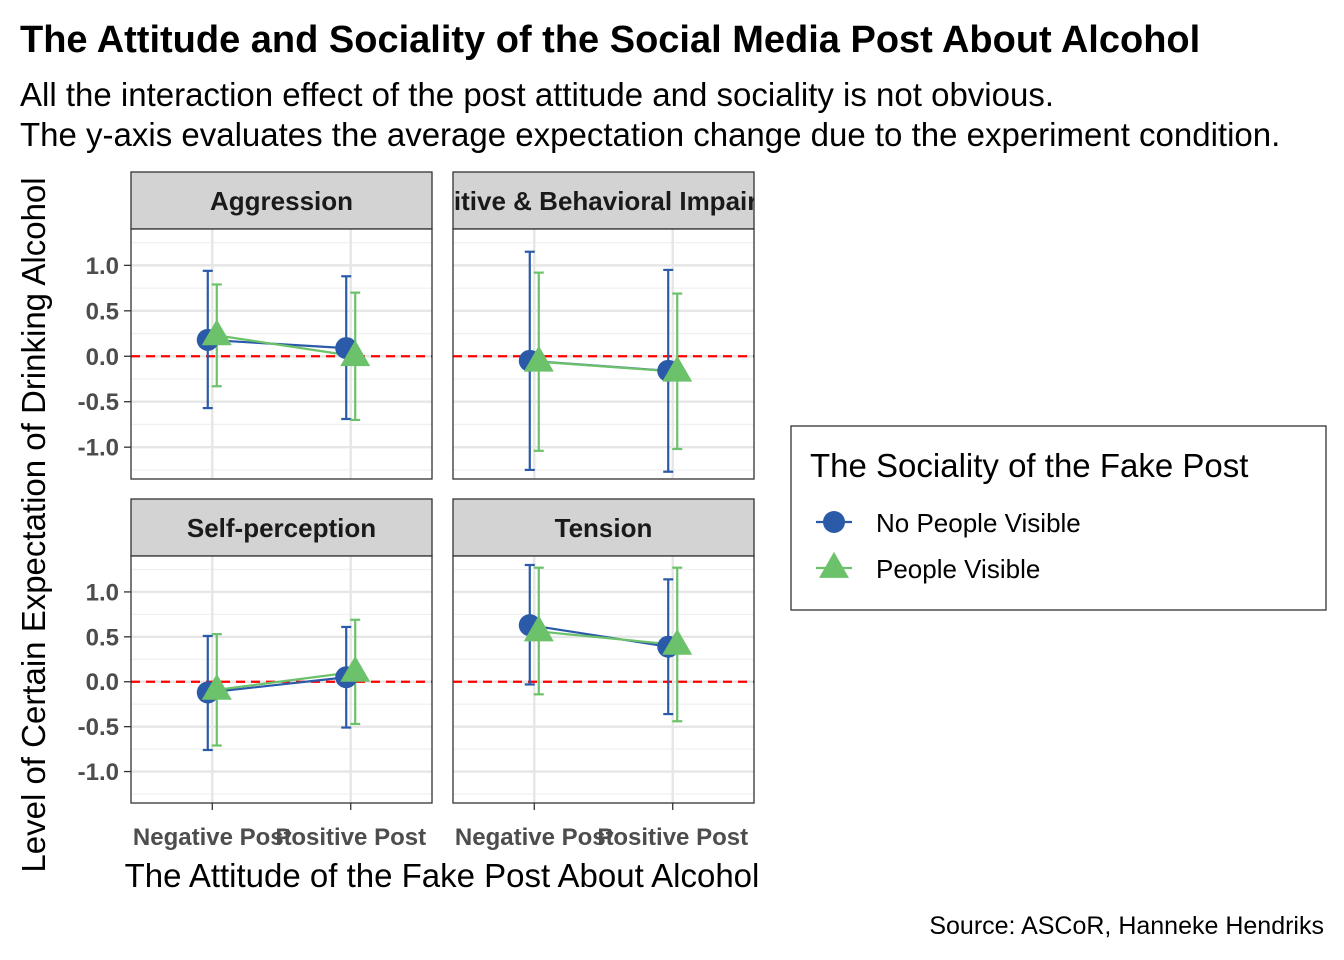  I want to click on legend-title: The Sociality of the Fake Post, so click(1029, 465).